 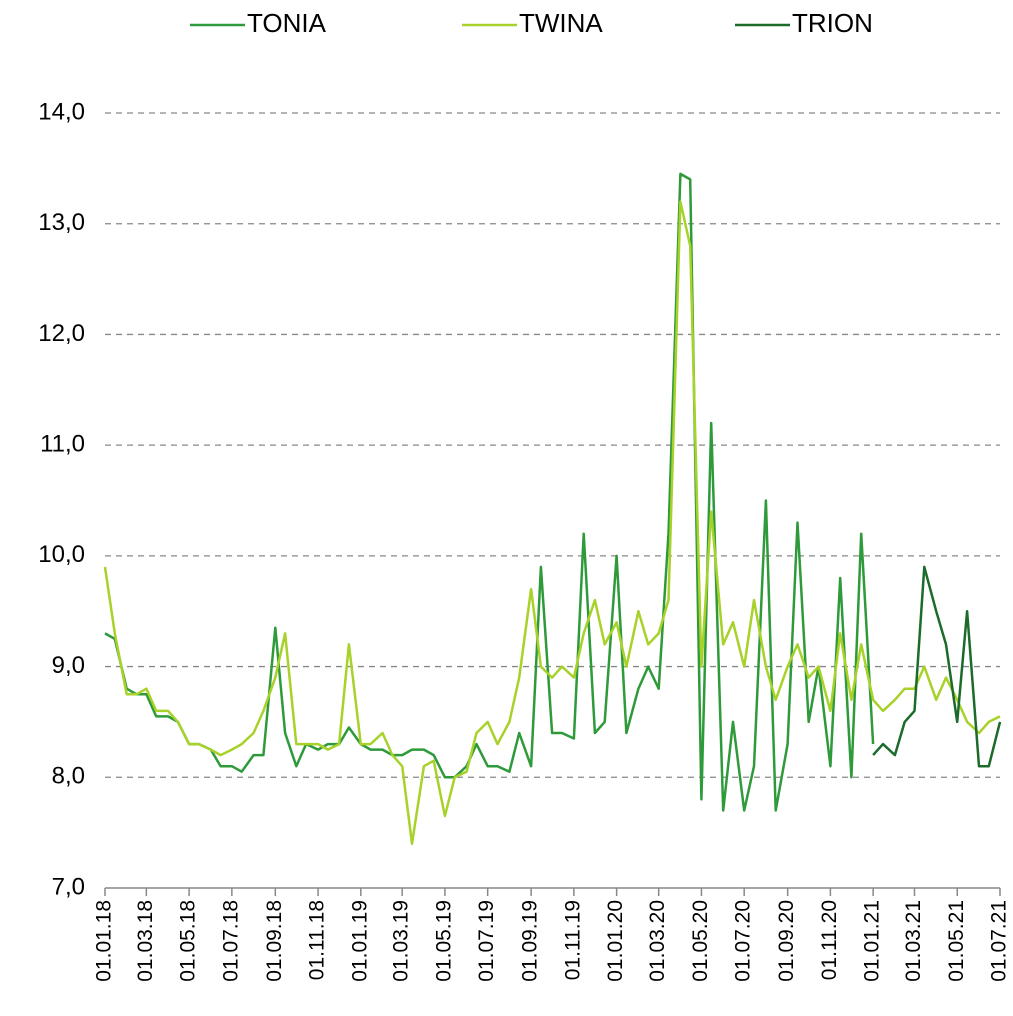 I want to click on x-tick-label: 01.07.18, so click(x=230, y=941).